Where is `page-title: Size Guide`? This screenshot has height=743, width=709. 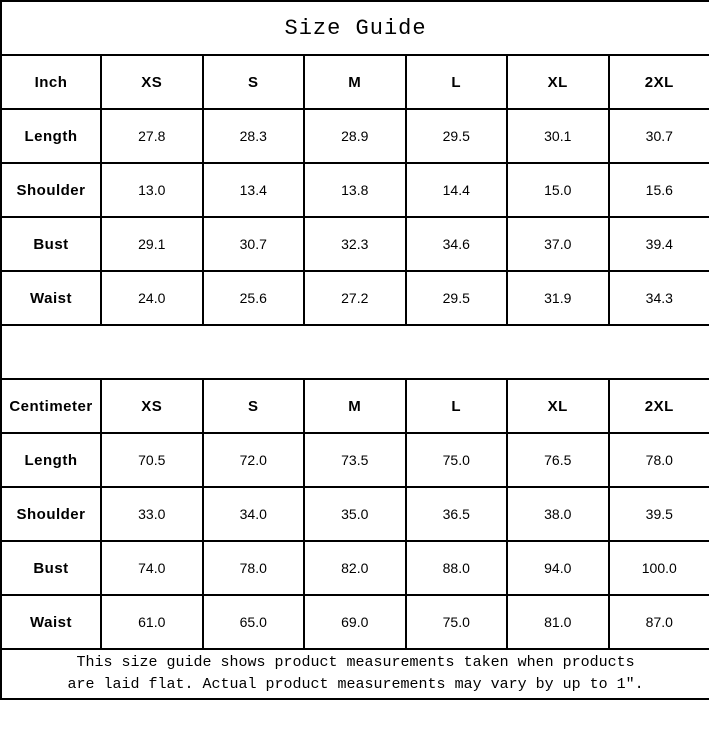 page-title: Size Guide is located at coordinates (354, 28).